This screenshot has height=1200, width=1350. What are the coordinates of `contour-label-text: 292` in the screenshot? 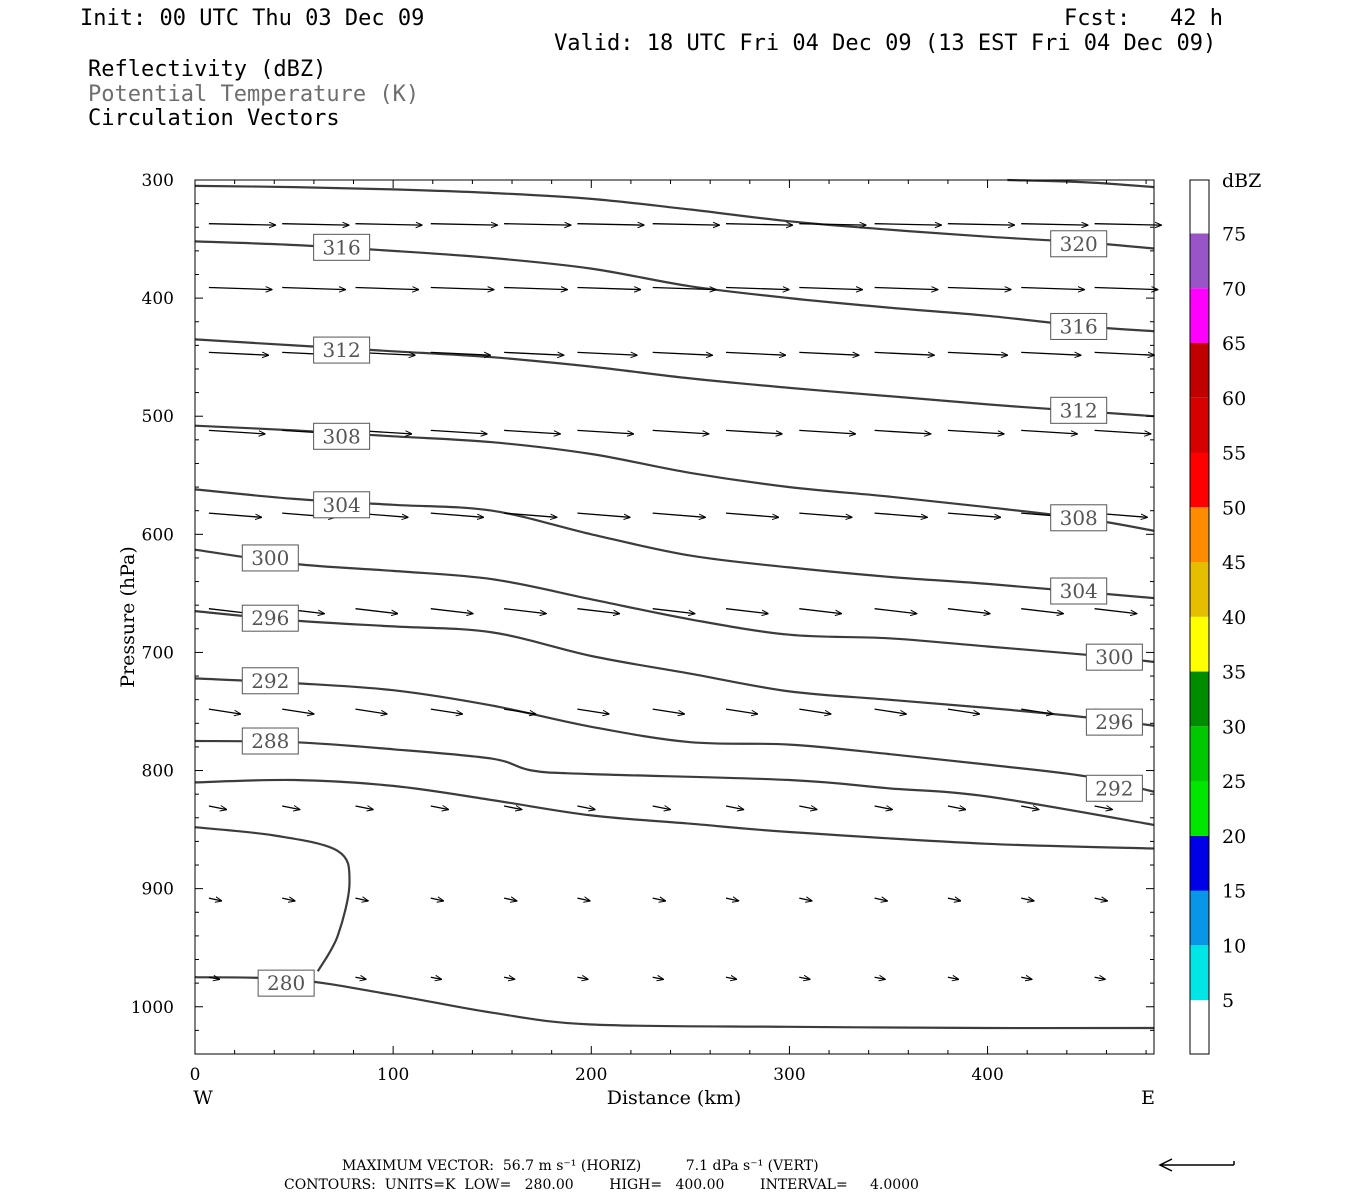 It's located at (270, 681).